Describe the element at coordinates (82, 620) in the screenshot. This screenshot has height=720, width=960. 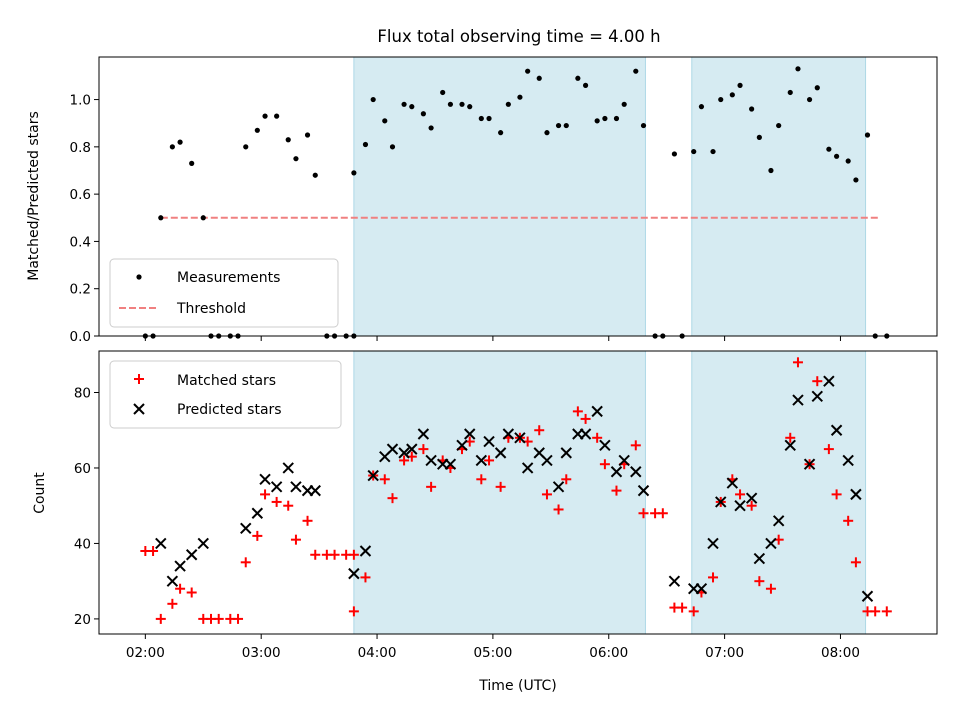
I see `y-tick-label: 20` at that location.